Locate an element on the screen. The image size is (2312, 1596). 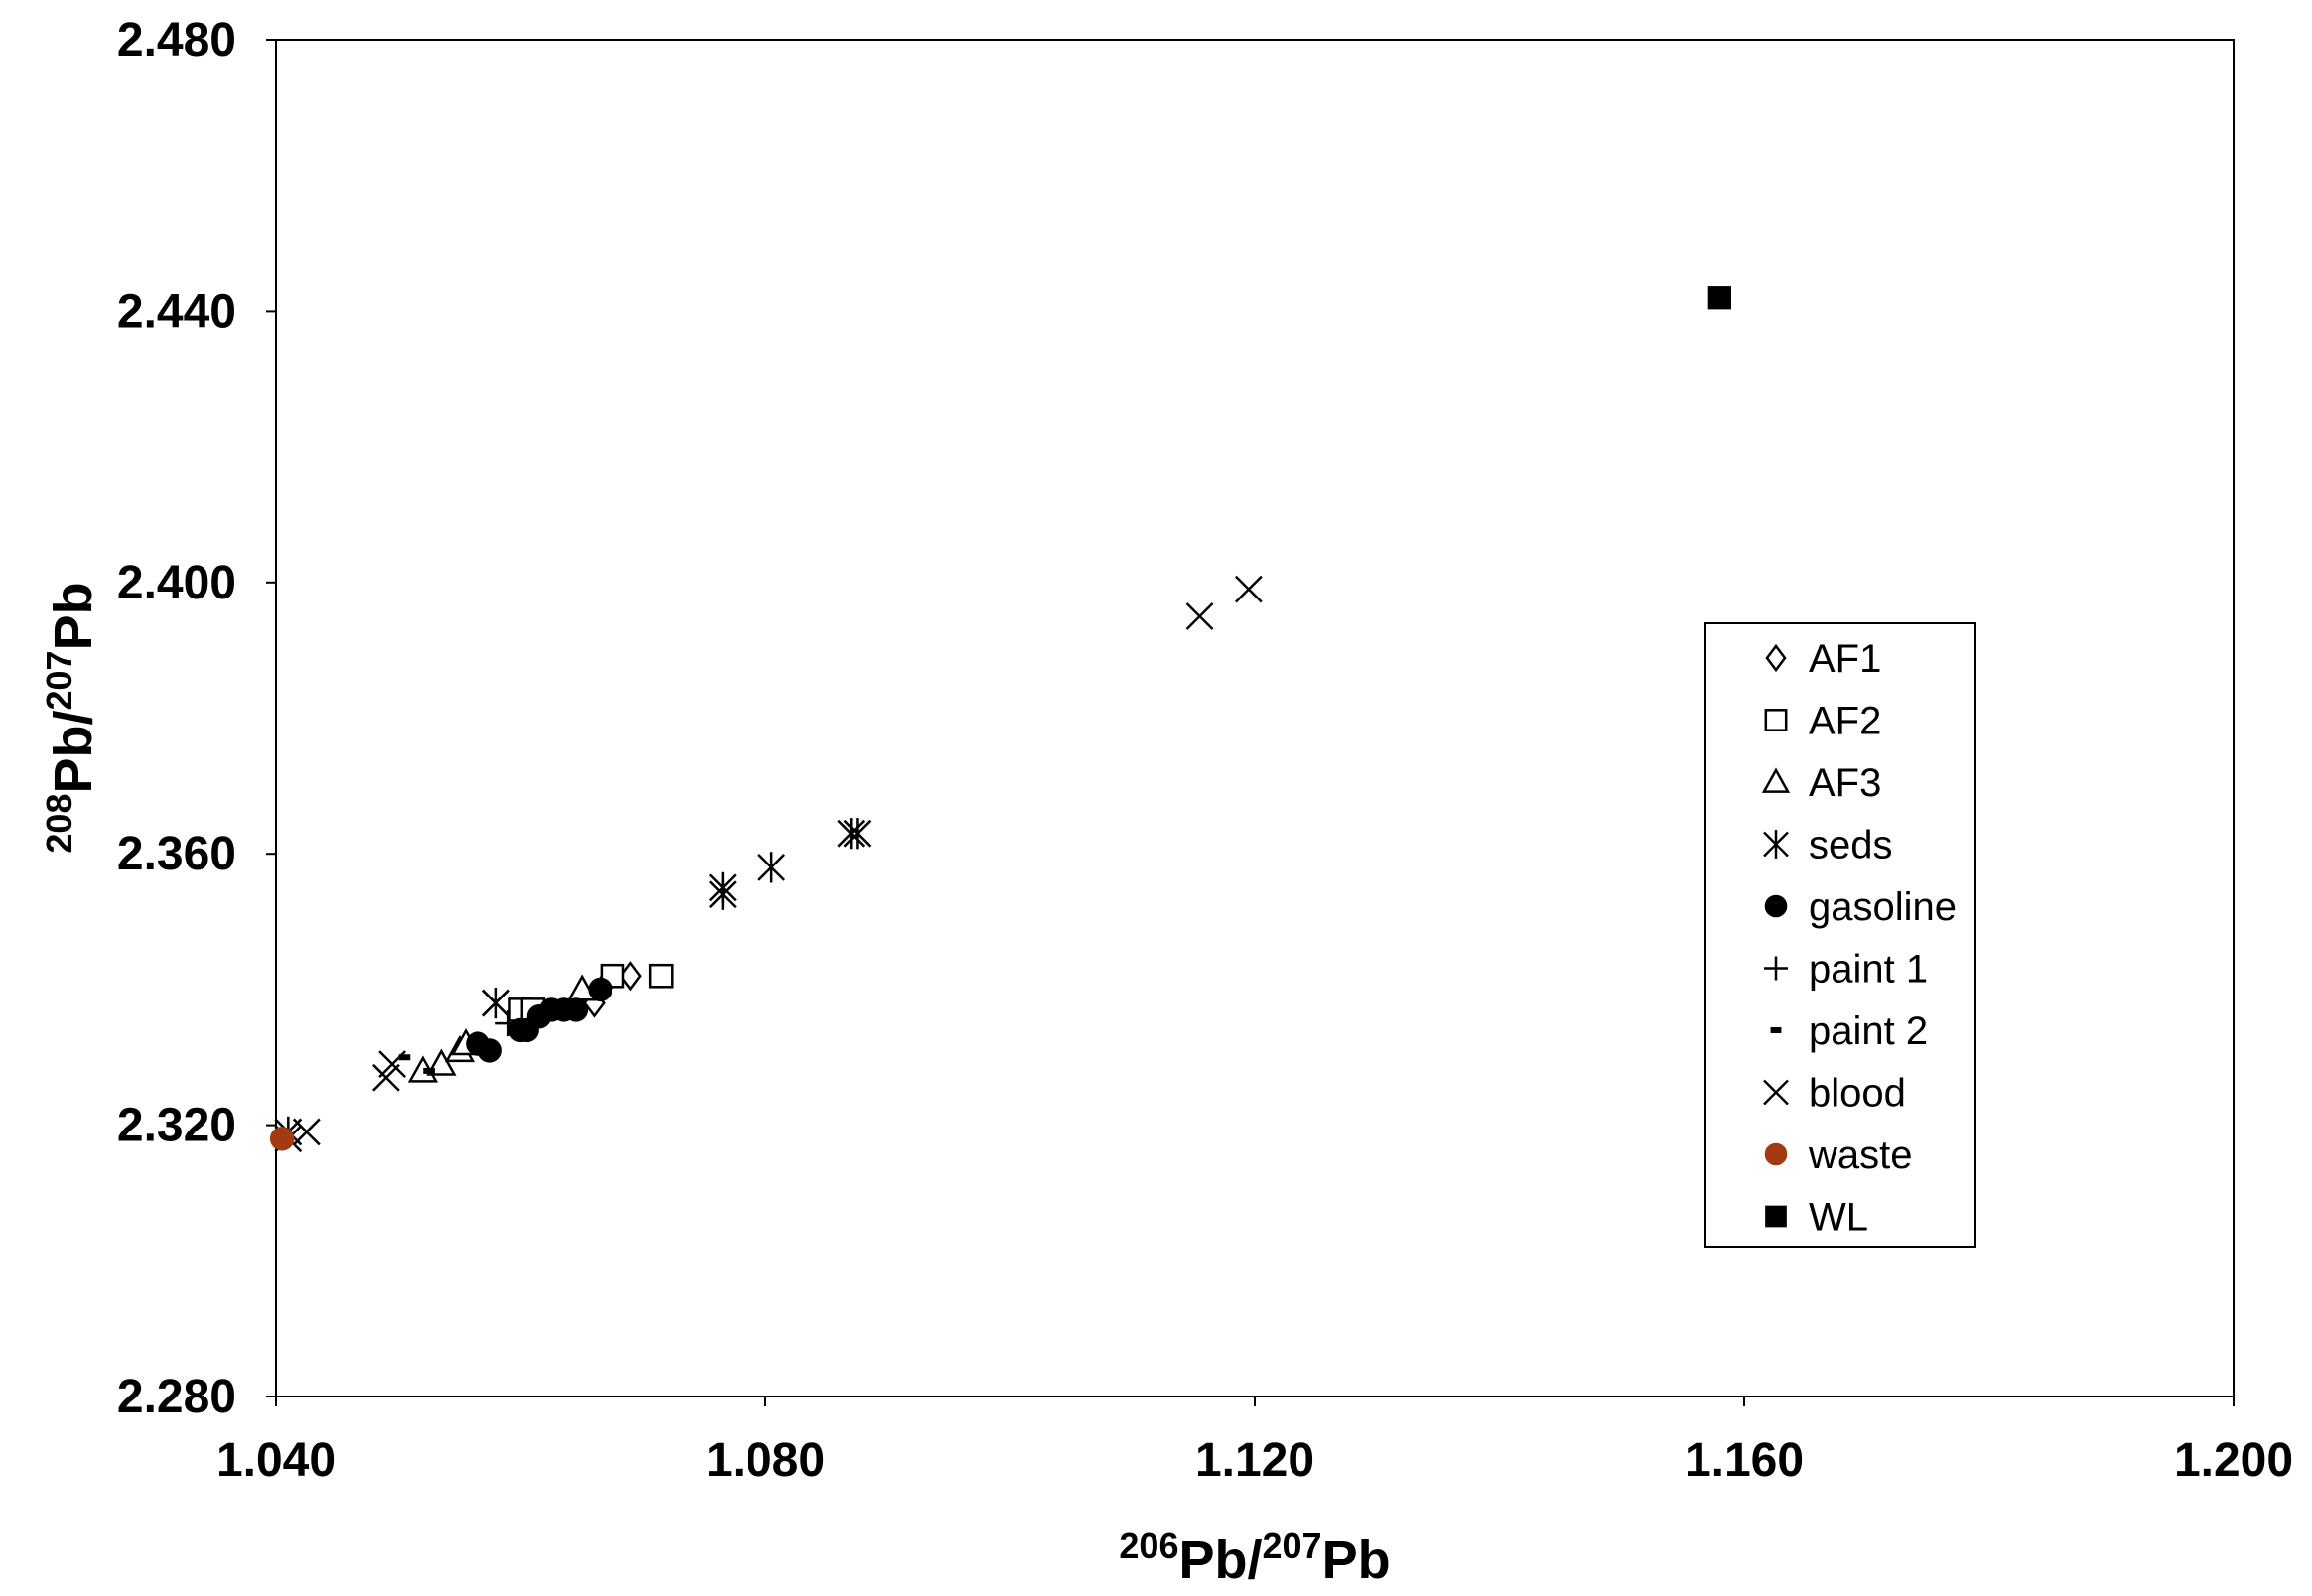
legend-label-gasoline: gasoline is located at coordinates (1883, 907).